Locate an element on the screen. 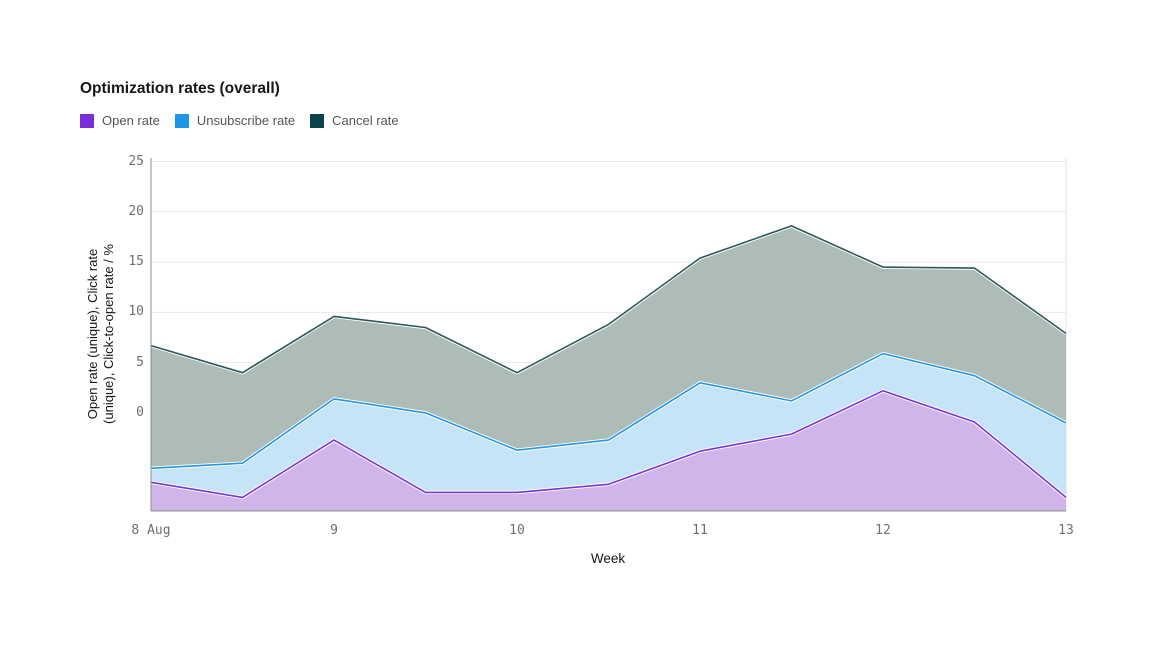 The height and width of the screenshot is (648, 1152). legend: Open rate Unsubscribe rate Cancel rate is located at coordinates (247, 120).